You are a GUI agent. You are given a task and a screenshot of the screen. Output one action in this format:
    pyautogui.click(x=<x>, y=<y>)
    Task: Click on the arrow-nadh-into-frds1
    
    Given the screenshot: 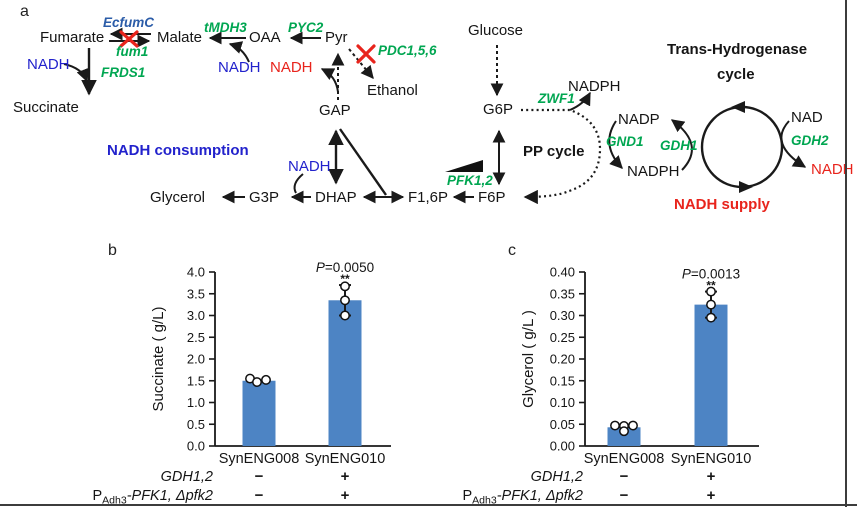 What is the action you would take?
    pyautogui.click(x=76, y=73)
    